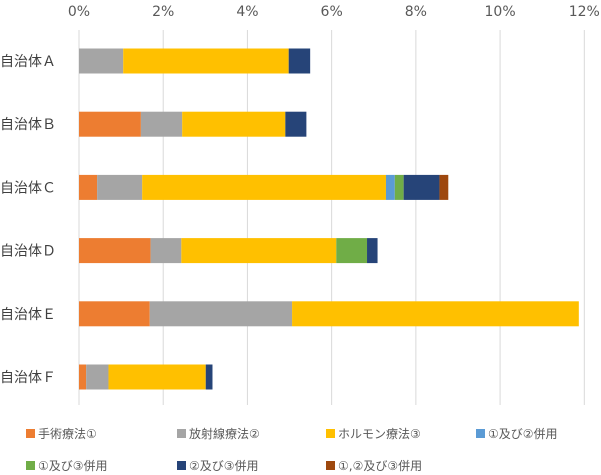  What do you see at coordinates (67, 434) in the screenshot?
I see `legend-label: 手術療法①` at bounding box center [67, 434].